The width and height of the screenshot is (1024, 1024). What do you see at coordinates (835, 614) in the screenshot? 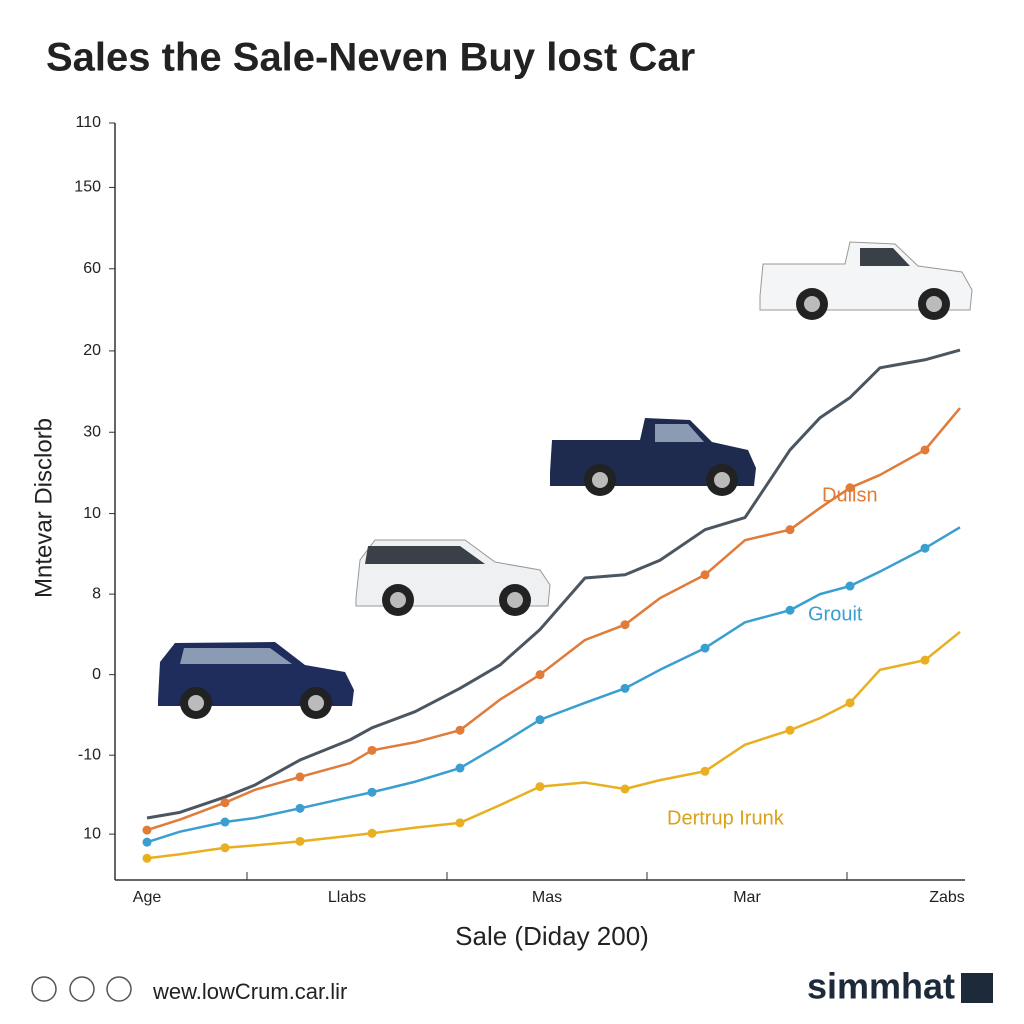
I see `series-label: Grouit` at bounding box center [835, 614].